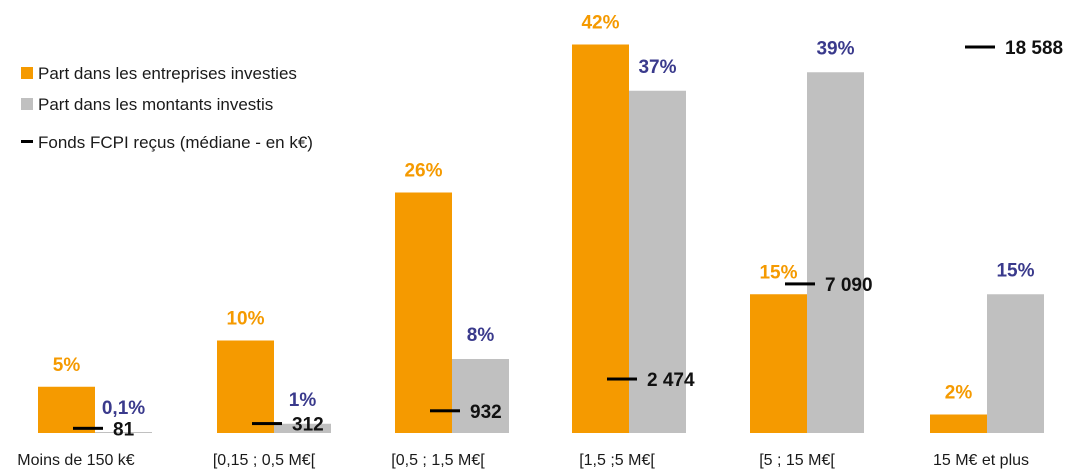 The width and height of the screenshot is (1084, 471). Describe the element at coordinates (1034, 48) in the screenshot. I see `median-label-5: 18 588` at that location.